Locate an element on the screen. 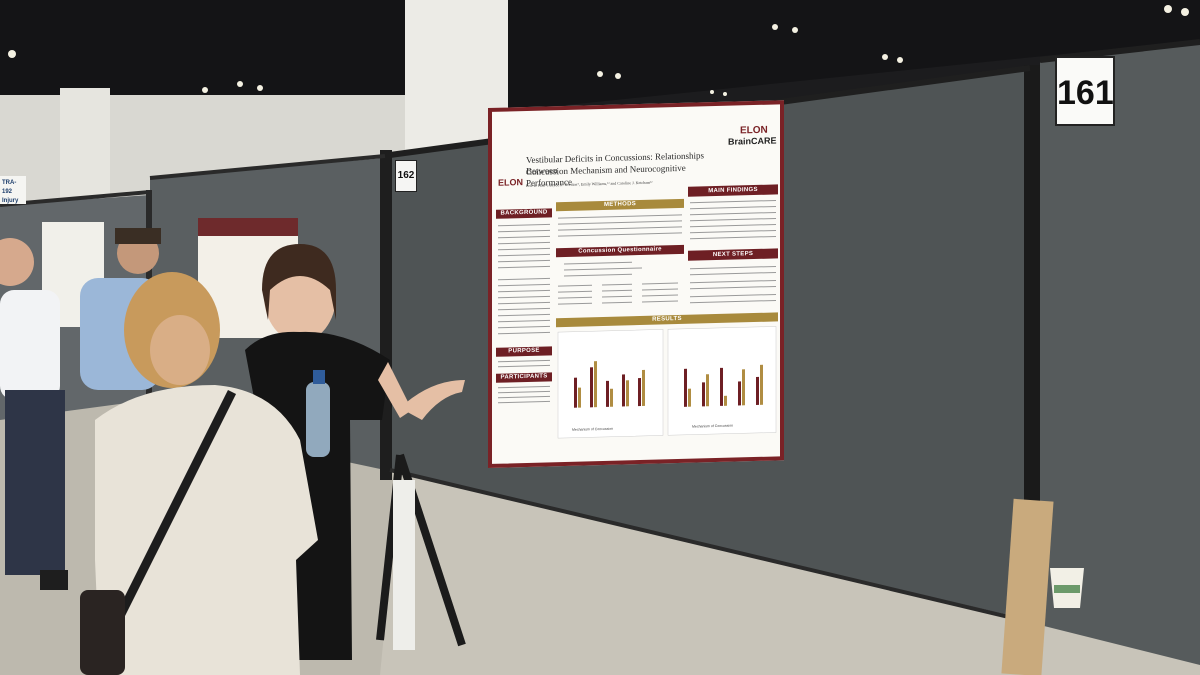  left-sign-line2: Injury is located at coordinates (10, 201).